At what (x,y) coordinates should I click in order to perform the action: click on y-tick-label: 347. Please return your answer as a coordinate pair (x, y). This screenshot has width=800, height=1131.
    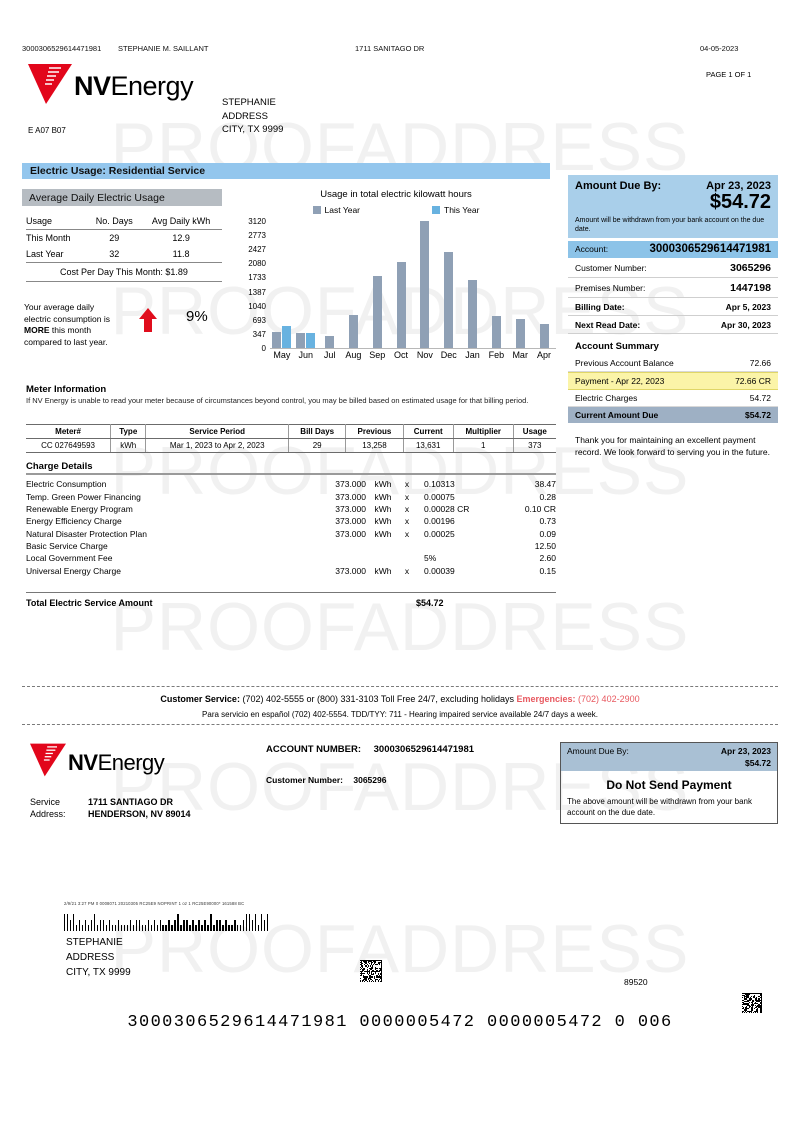
    Looking at the image, I should click on (259, 334).